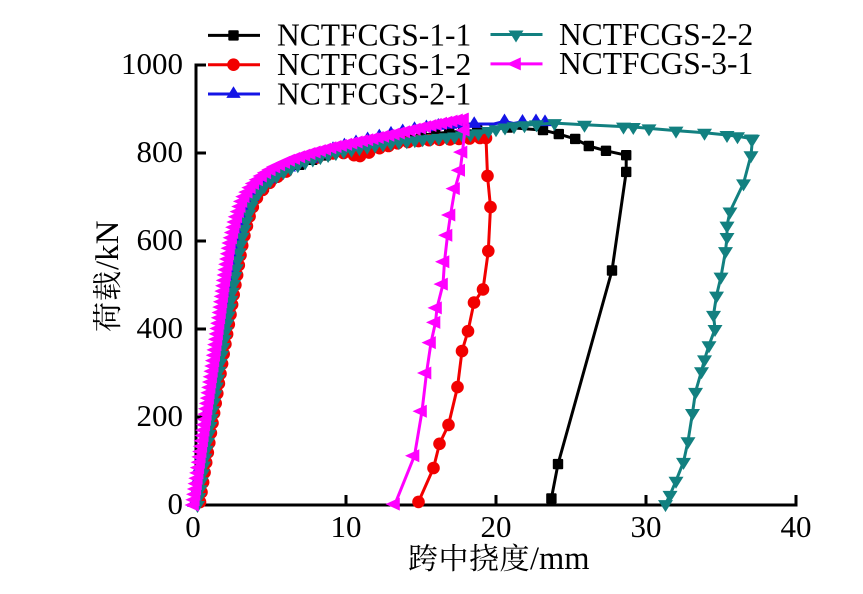  I want to click on svg-text: NCTFCGS-3-1, so click(656, 63).